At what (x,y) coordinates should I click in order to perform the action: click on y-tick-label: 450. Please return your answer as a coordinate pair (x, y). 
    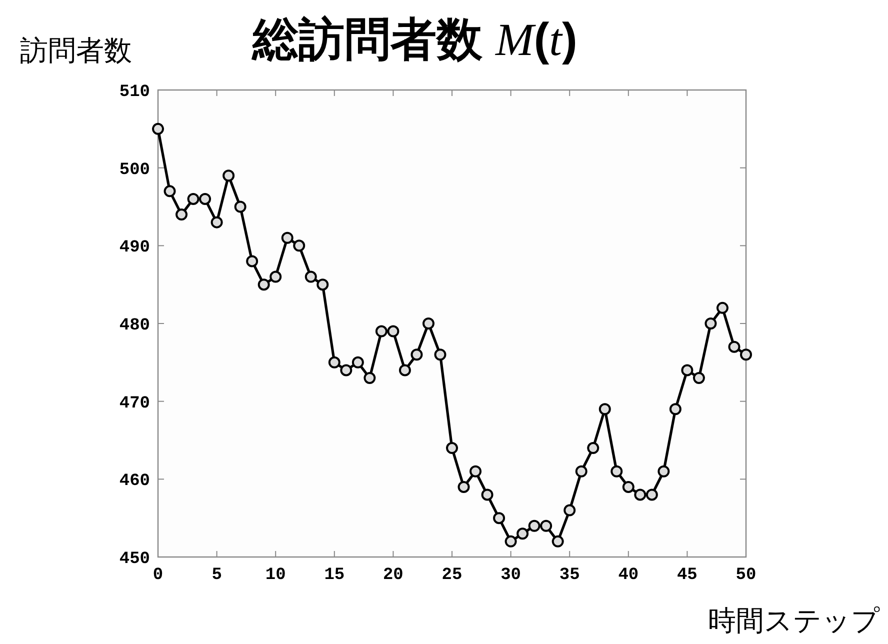
    Looking at the image, I should click on (134, 559).